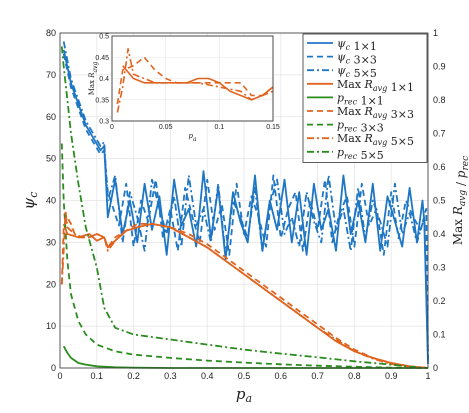 This screenshot has width=469, height=413. What do you see at coordinates (51, 242) in the screenshot?
I see `y-left-tick-label: 30` at bounding box center [51, 242].